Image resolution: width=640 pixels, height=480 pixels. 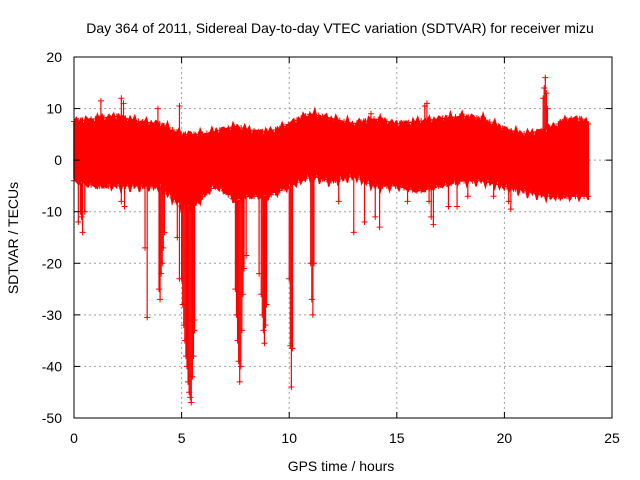 What do you see at coordinates (58, 160) in the screenshot?
I see `y-tick-label: 0` at bounding box center [58, 160].